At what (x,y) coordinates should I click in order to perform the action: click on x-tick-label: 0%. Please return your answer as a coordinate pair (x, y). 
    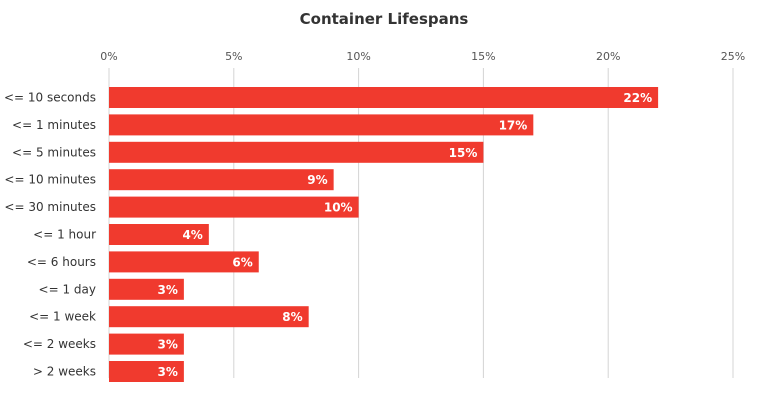
    Looking at the image, I should click on (108, 56).